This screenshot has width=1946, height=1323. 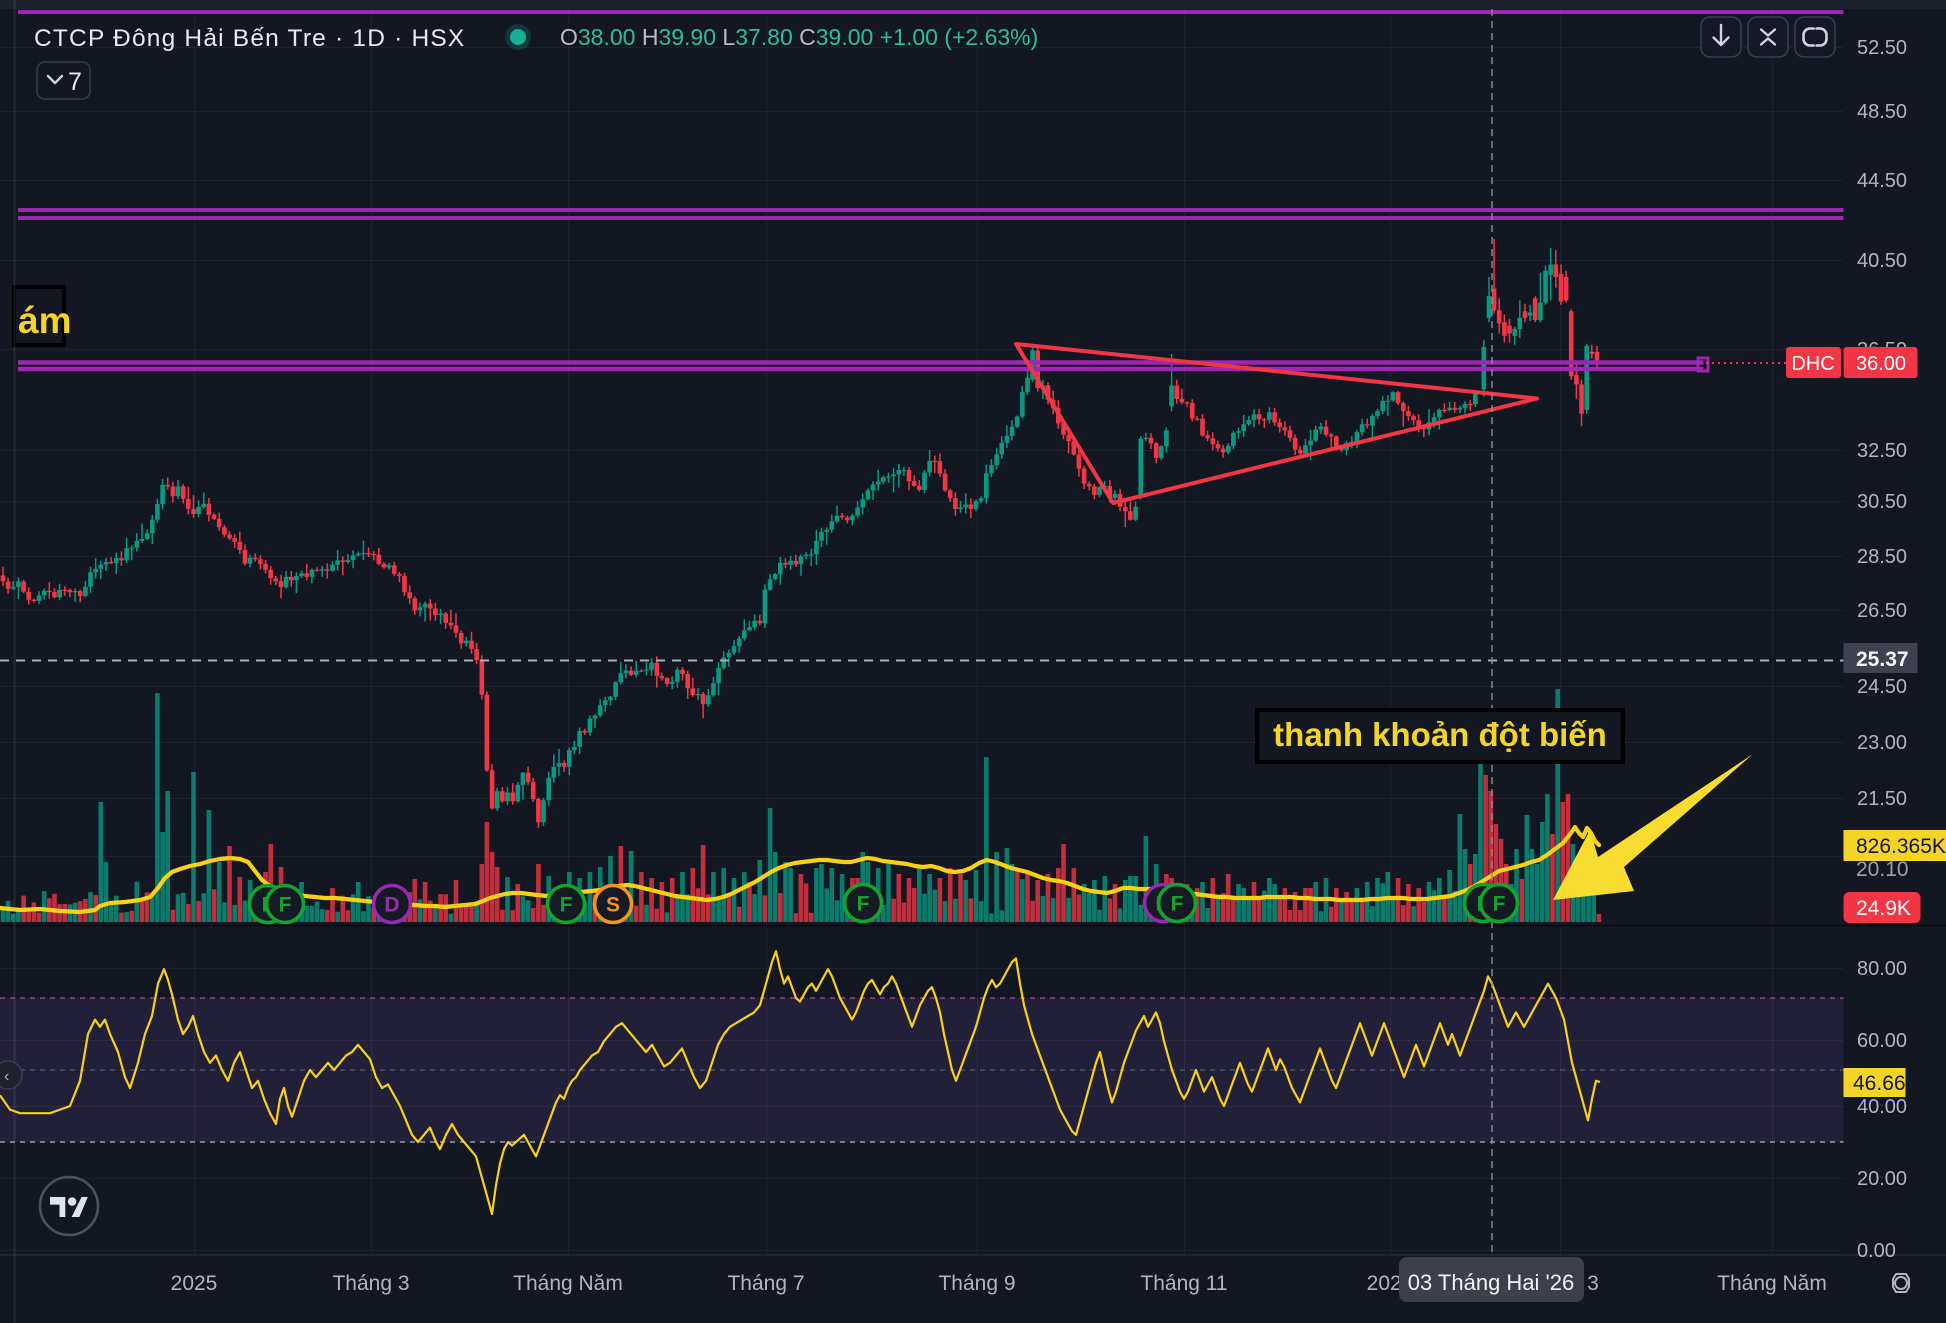 What do you see at coordinates (1882, 451) in the screenshot?
I see `svg-text: 32.50` at bounding box center [1882, 451].